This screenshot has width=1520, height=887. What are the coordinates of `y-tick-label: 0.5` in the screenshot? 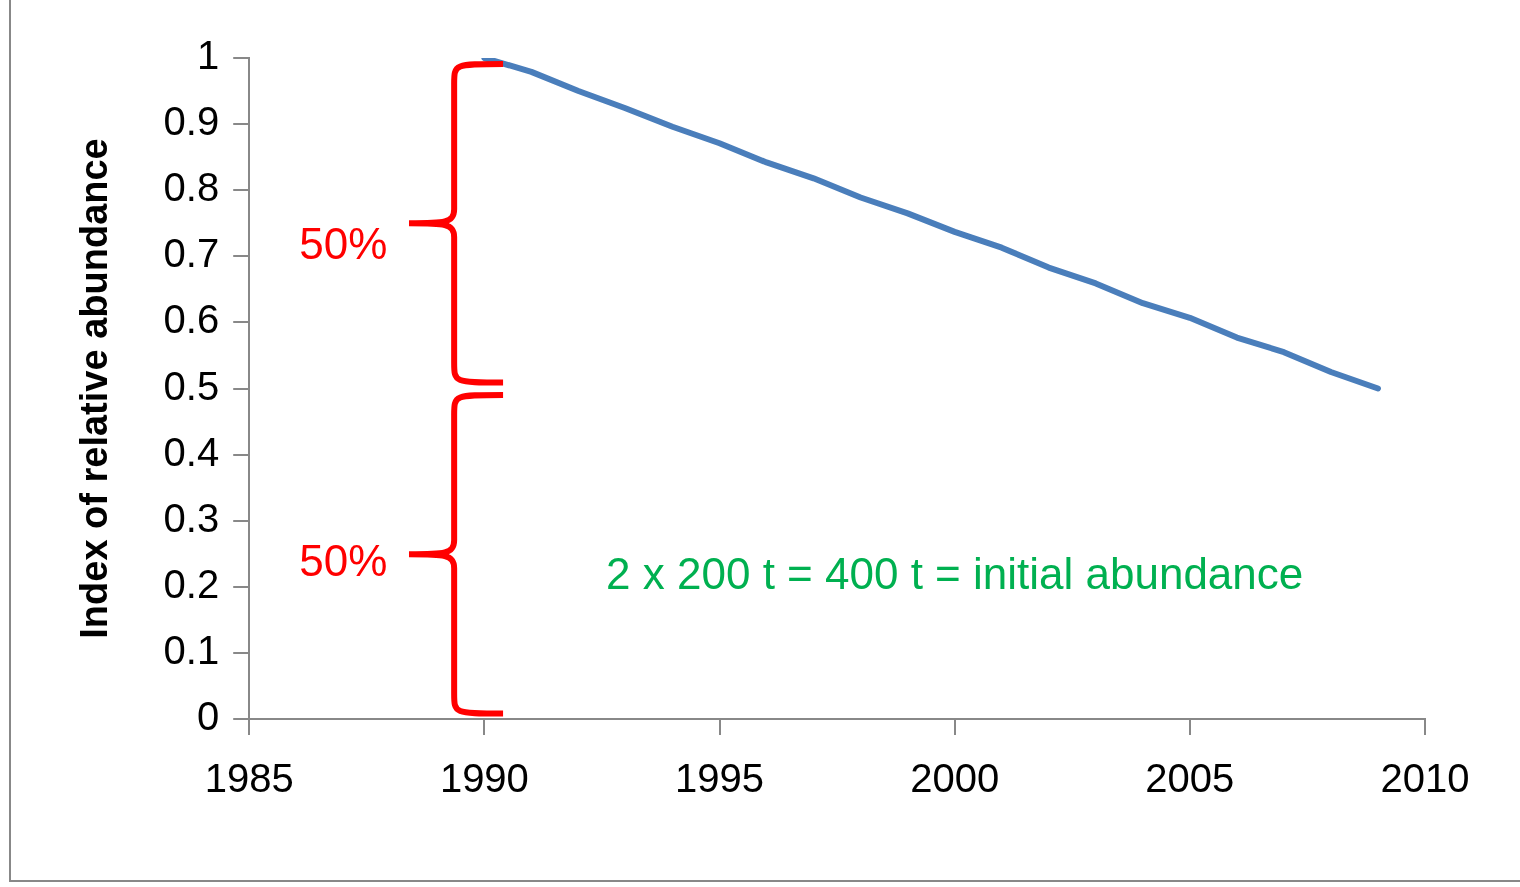 It's located at (191, 385).